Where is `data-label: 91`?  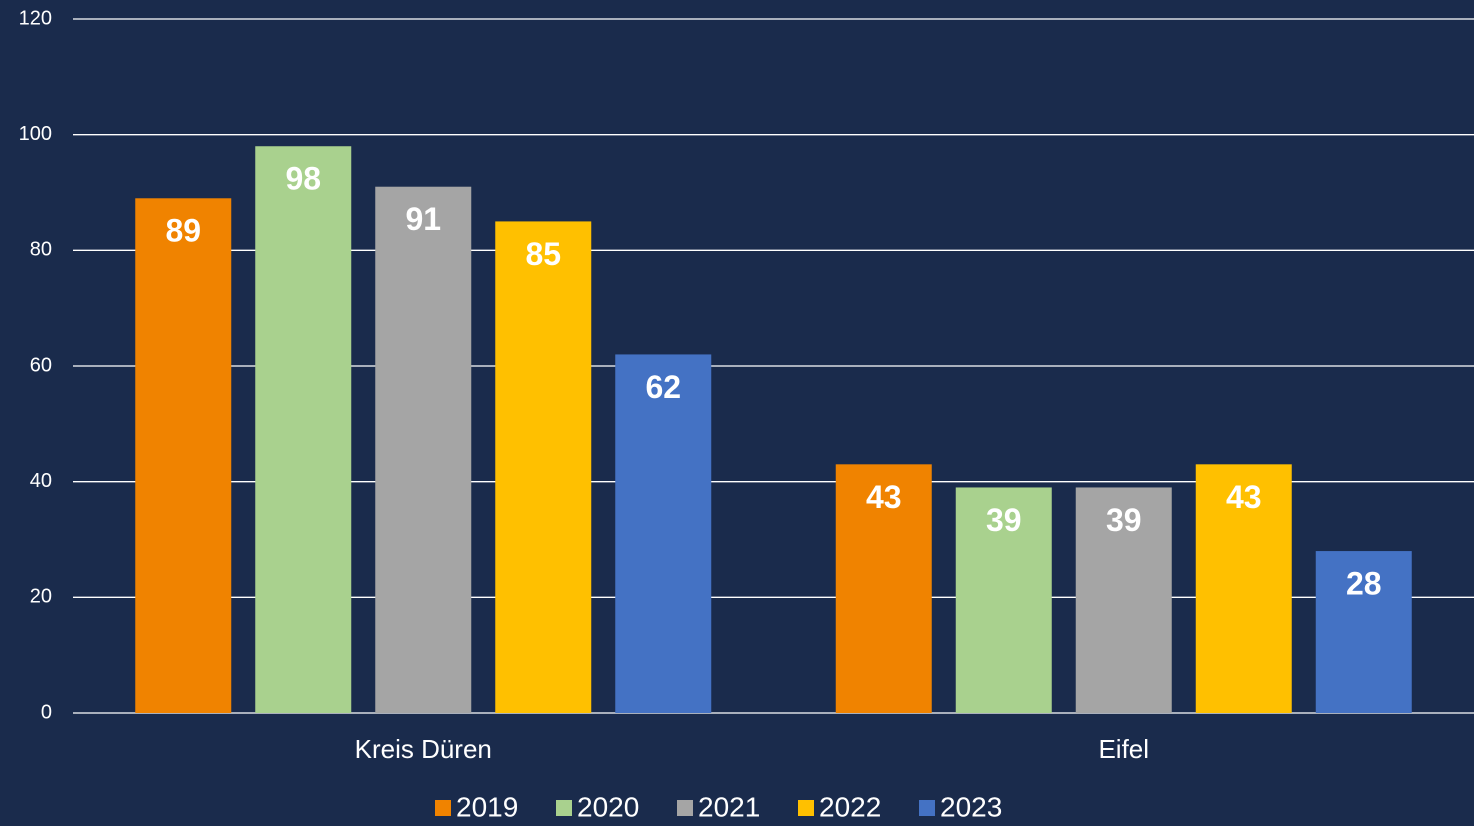 data-label: 91 is located at coordinates (423, 219).